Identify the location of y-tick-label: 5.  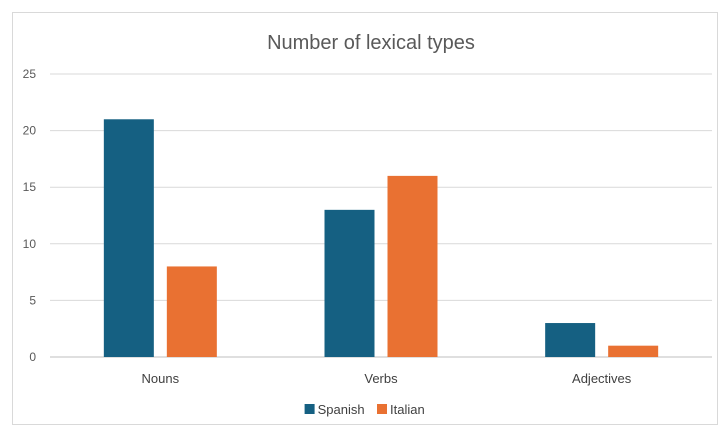
(32, 300).